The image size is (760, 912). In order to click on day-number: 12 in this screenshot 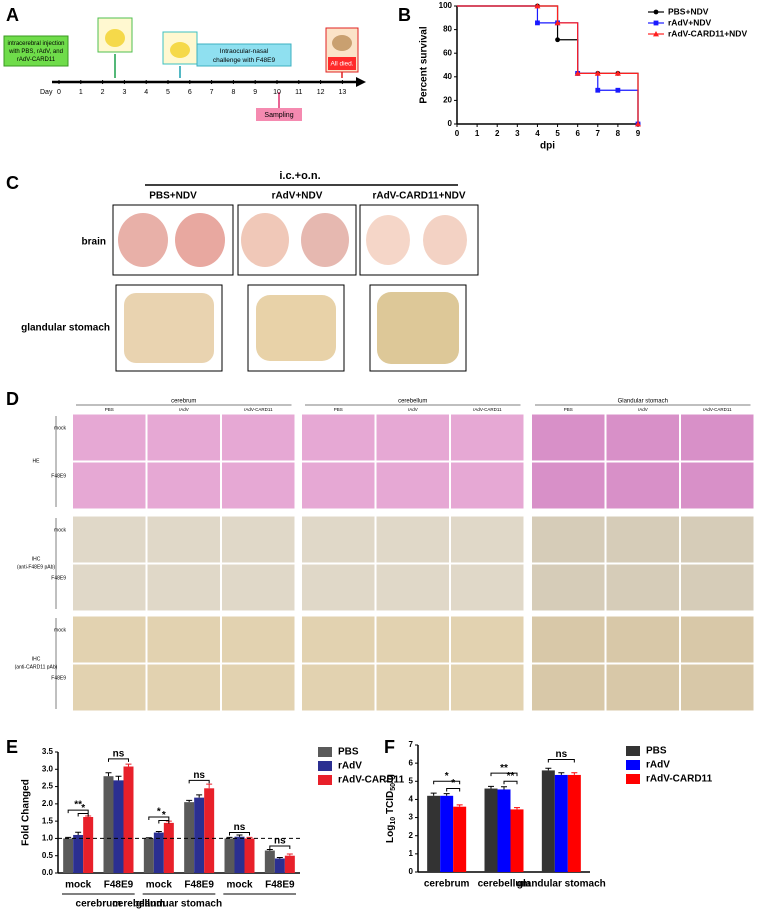, I will do `click(321, 92)`.